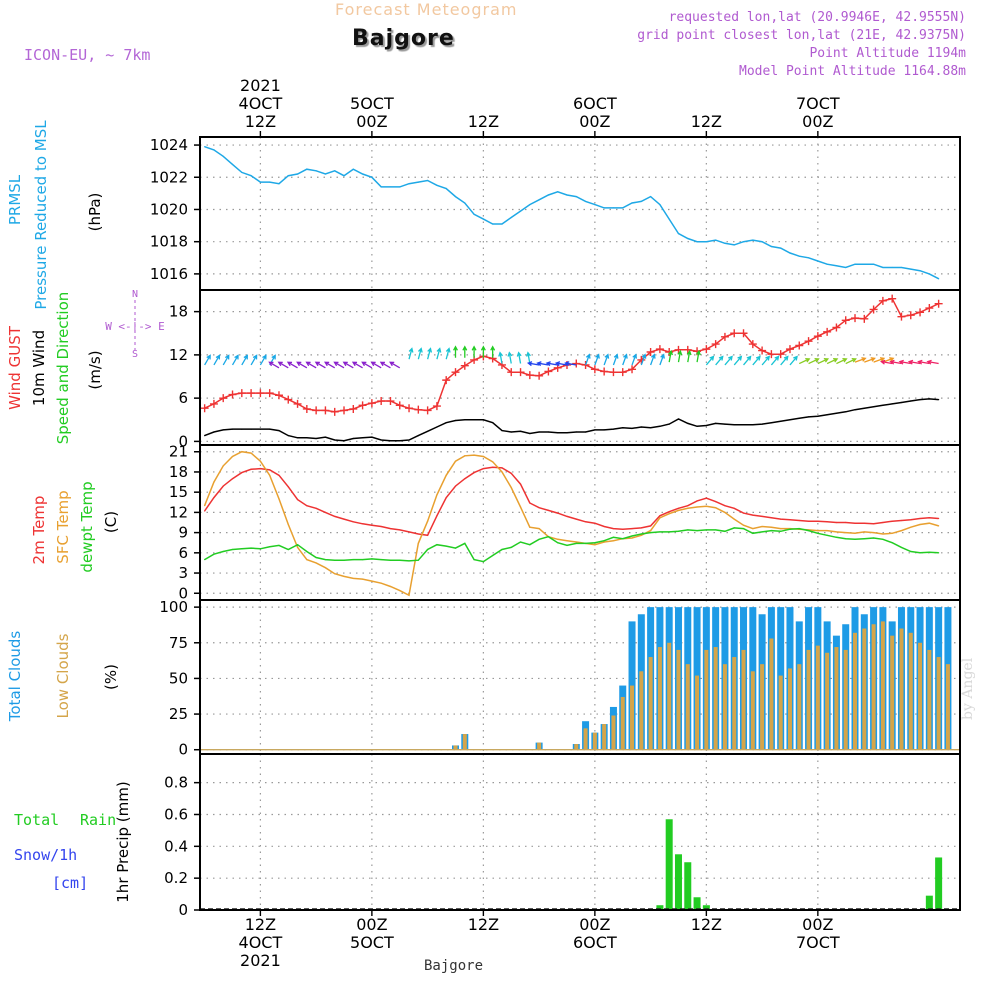  Describe the element at coordinates (178, 492) in the screenshot. I see `y-tick-label: 15` at that location.